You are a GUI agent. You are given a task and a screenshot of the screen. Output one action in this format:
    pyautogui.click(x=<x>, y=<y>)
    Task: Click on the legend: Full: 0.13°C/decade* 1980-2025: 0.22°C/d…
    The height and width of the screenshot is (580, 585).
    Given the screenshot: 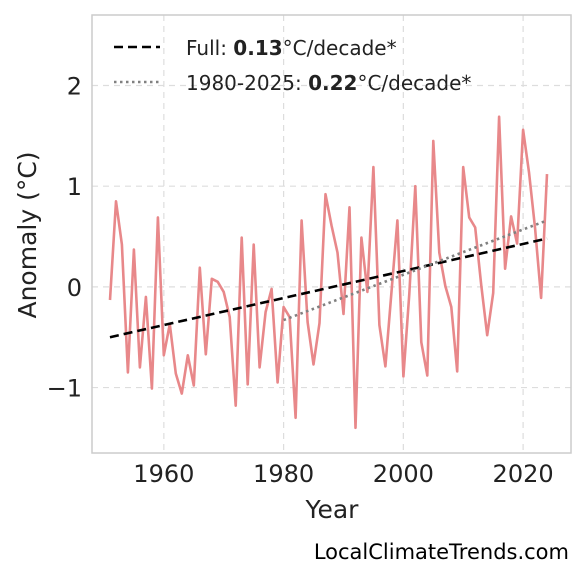 What is the action you would take?
    pyautogui.click(x=292, y=65)
    